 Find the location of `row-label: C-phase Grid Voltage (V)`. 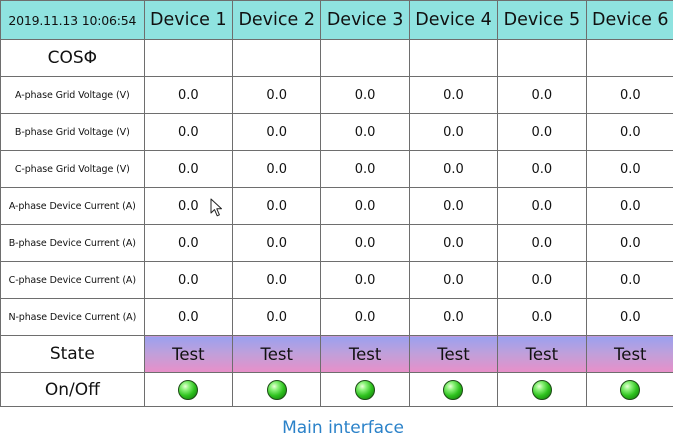

row-label: C-phase Grid Voltage (V) is located at coordinates (72, 169).